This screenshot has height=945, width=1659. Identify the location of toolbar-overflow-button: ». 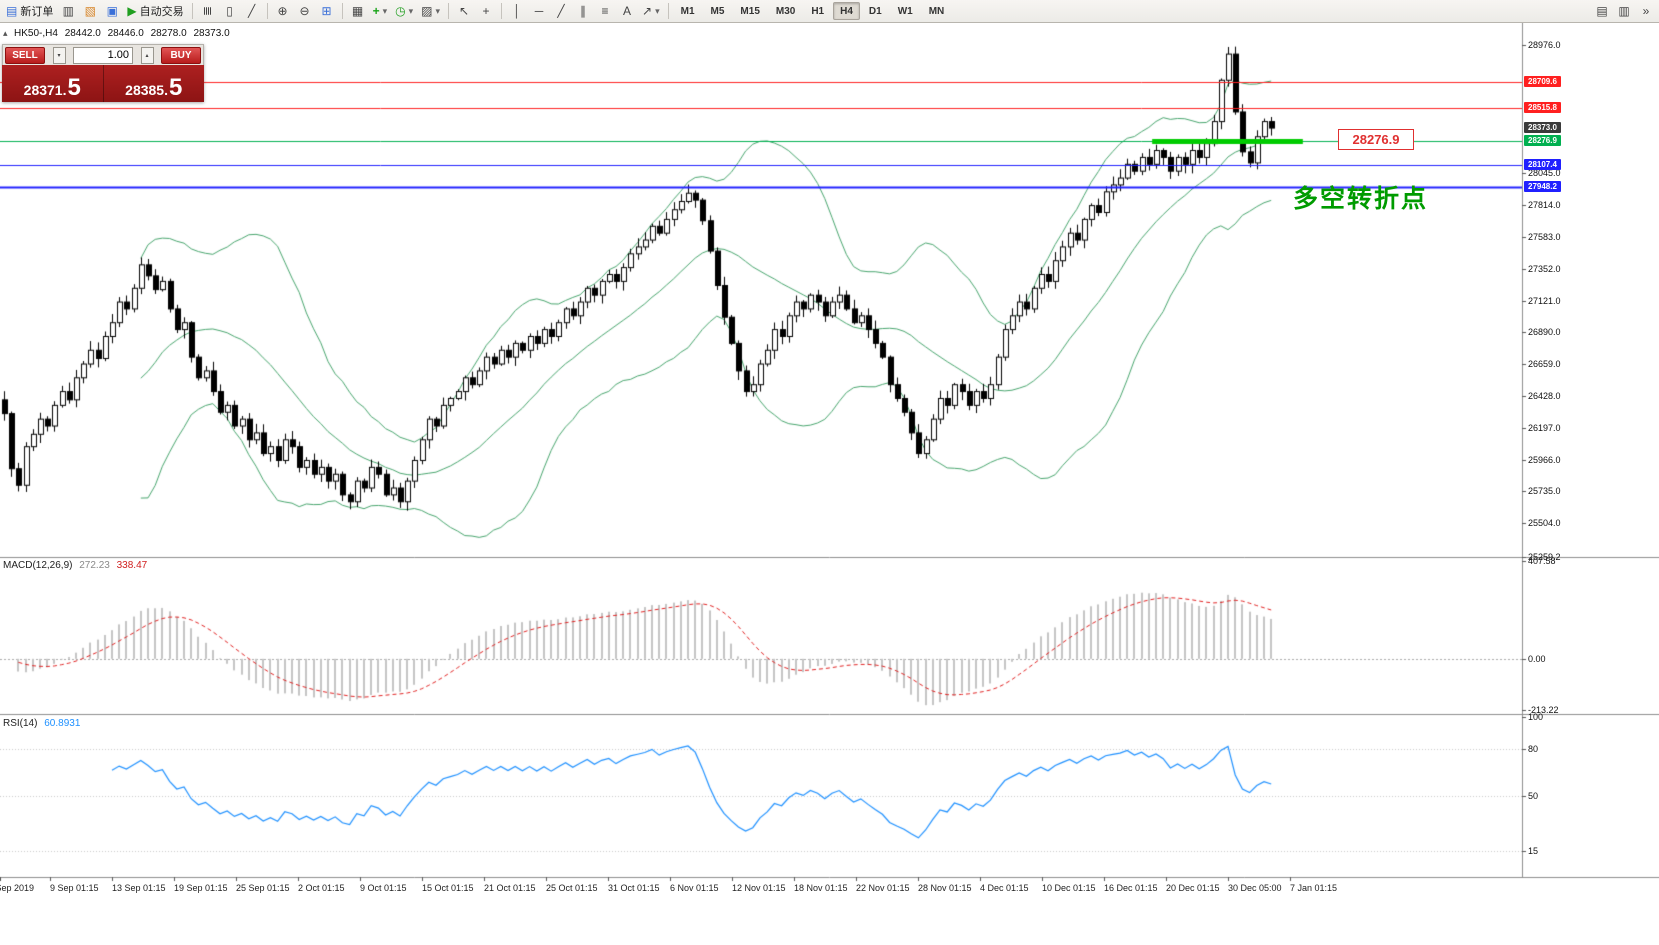
(1646, 11).